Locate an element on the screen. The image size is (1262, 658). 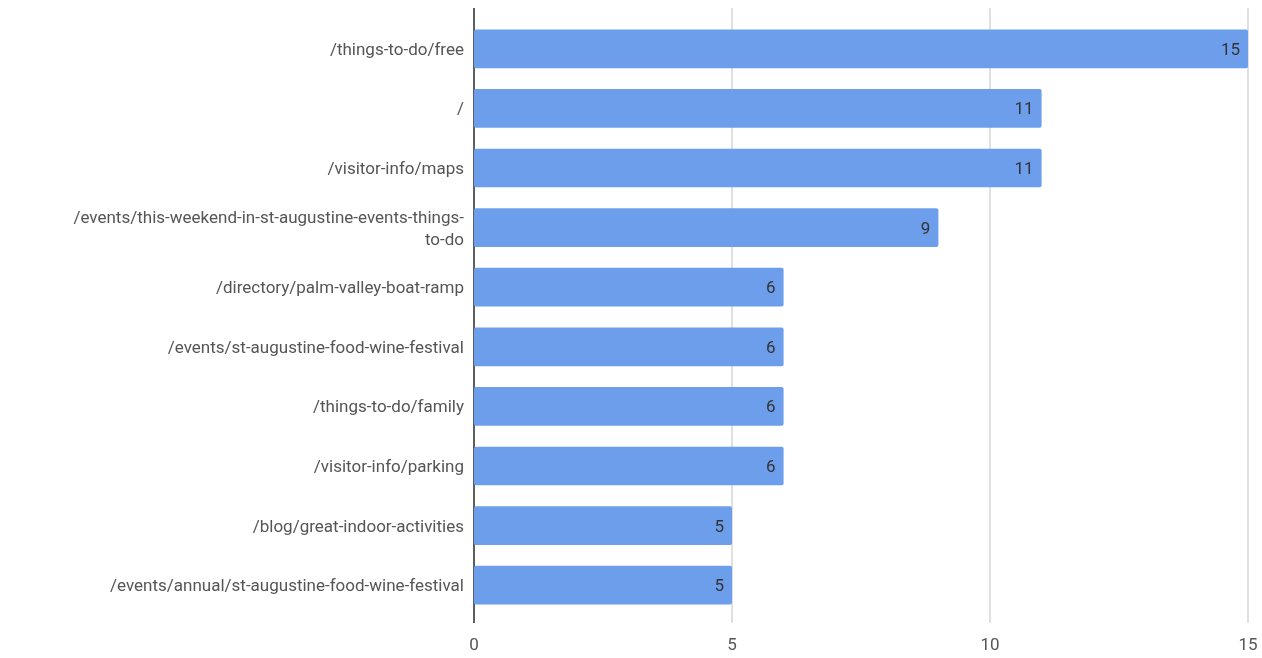
x-tick-label: 10 is located at coordinates (990, 644).